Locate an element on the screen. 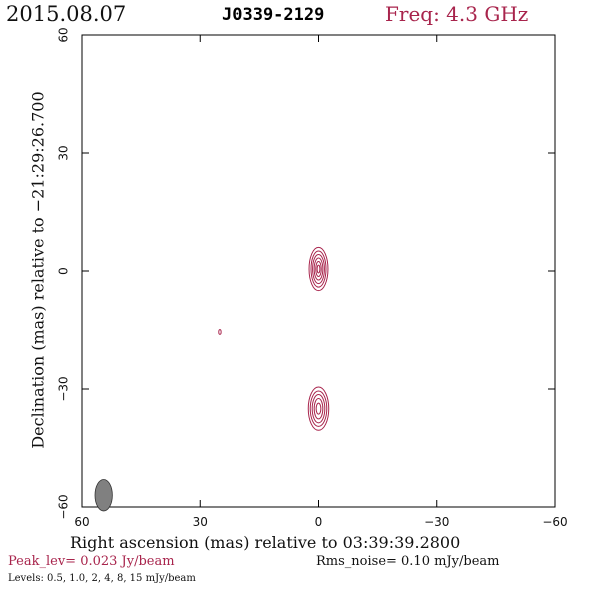  contour-levels: Levels: 0.5, 1.0, 2, 4, 8, 15 mJy/beam is located at coordinates (102, 578).